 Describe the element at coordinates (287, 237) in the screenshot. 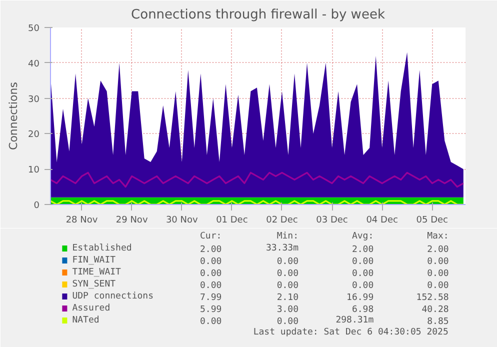

I see `text: Min:` at that location.